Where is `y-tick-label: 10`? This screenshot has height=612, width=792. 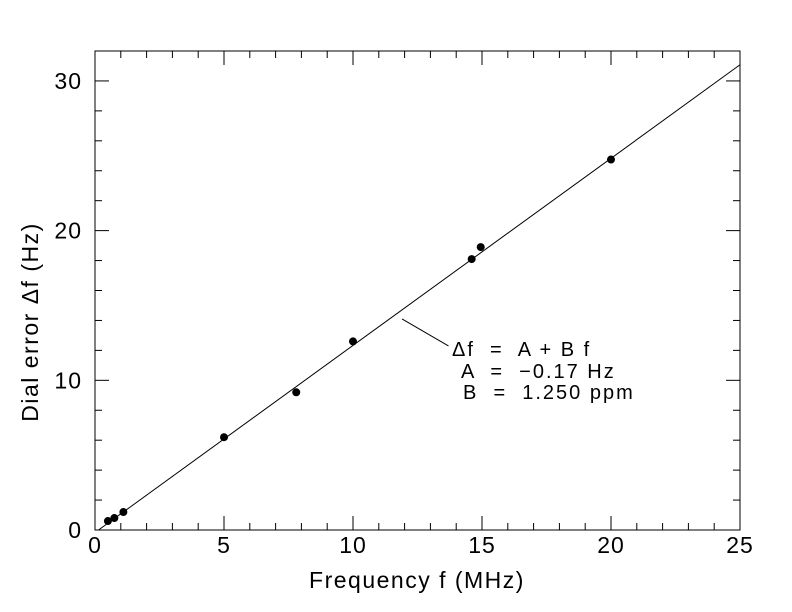
y-tick-label: 10 is located at coordinates (68, 380).